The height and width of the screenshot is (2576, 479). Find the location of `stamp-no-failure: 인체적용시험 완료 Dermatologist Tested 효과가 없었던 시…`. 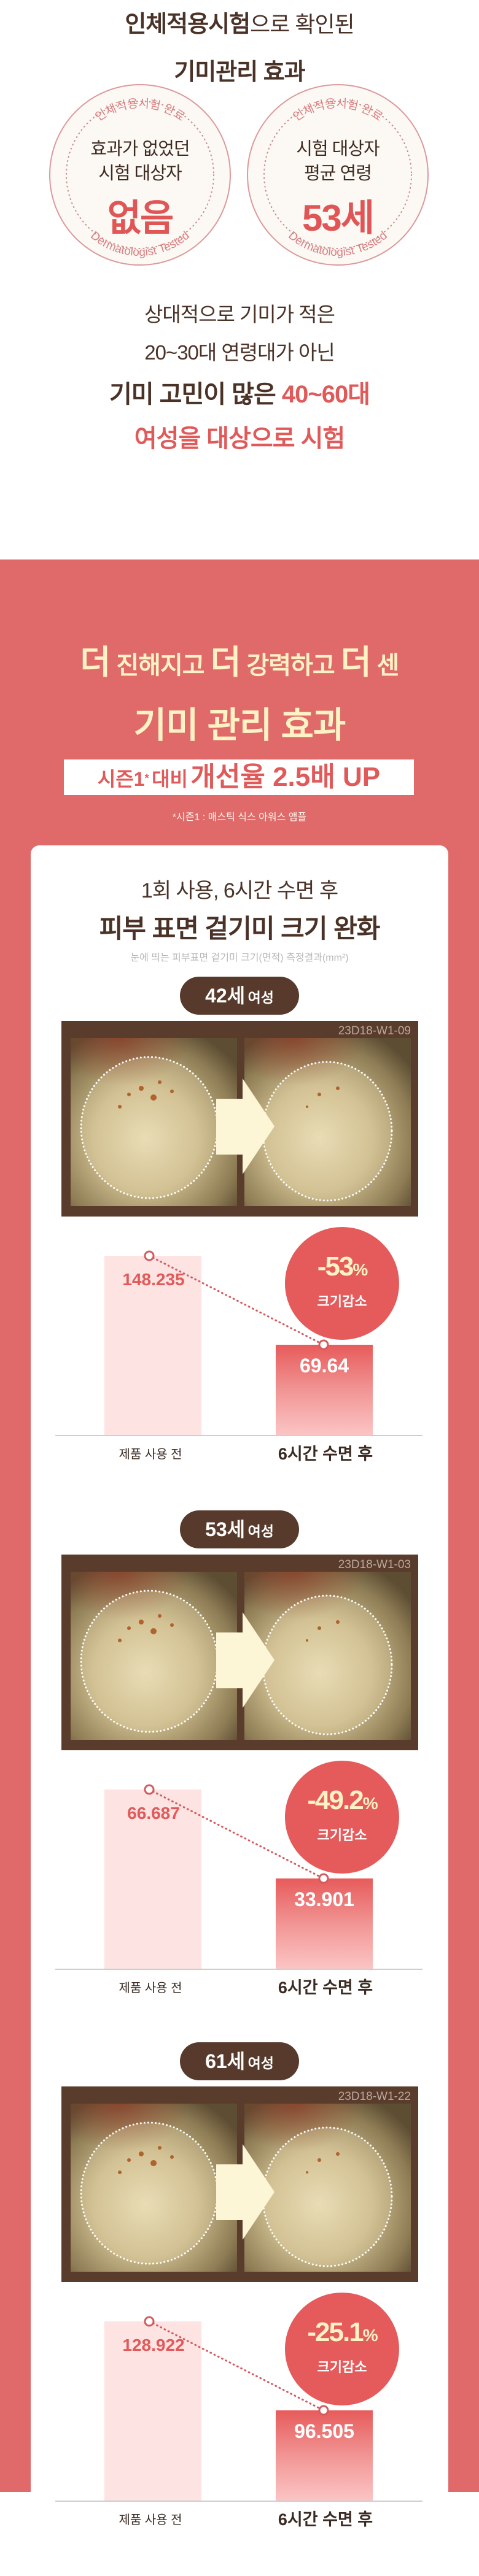

stamp-no-failure: 인체적용시험 완료 Dermatologist Tested 효과가 없었던 시… is located at coordinates (140, 175).